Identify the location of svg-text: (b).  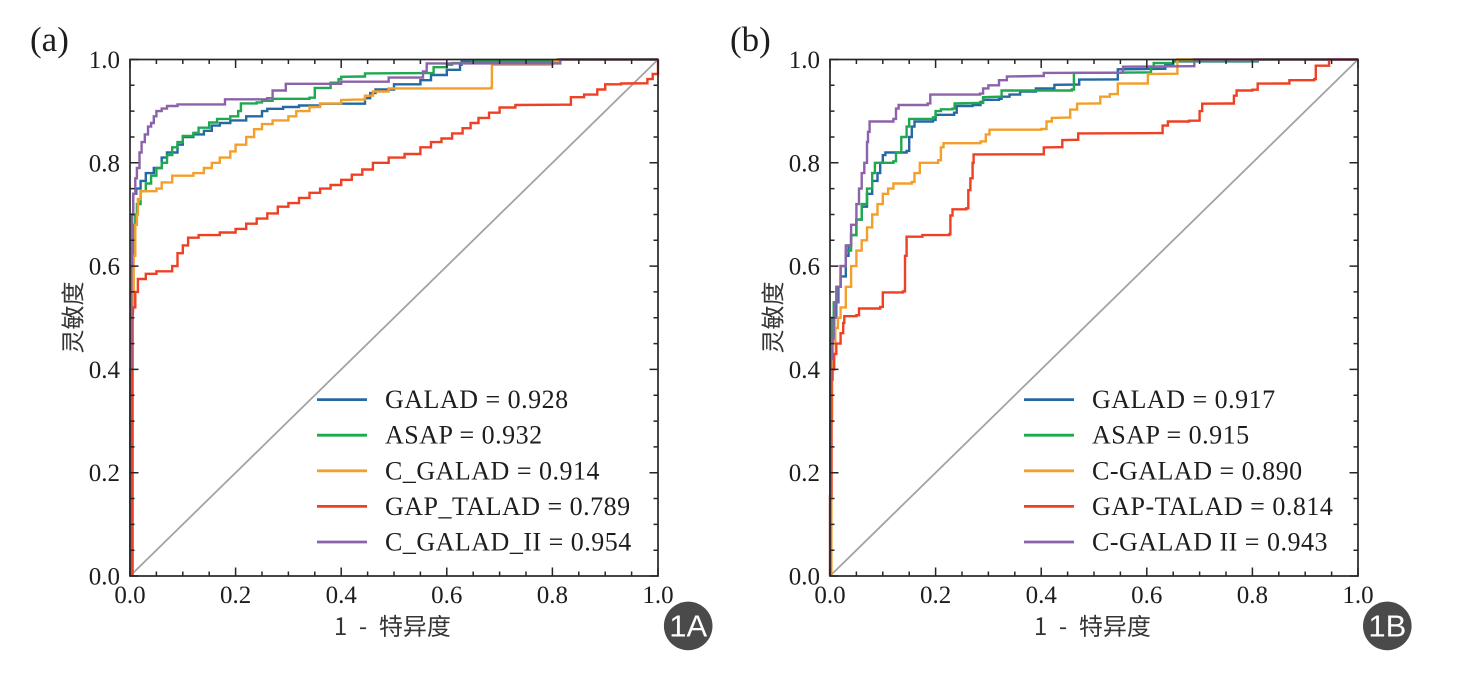
(750, 39).